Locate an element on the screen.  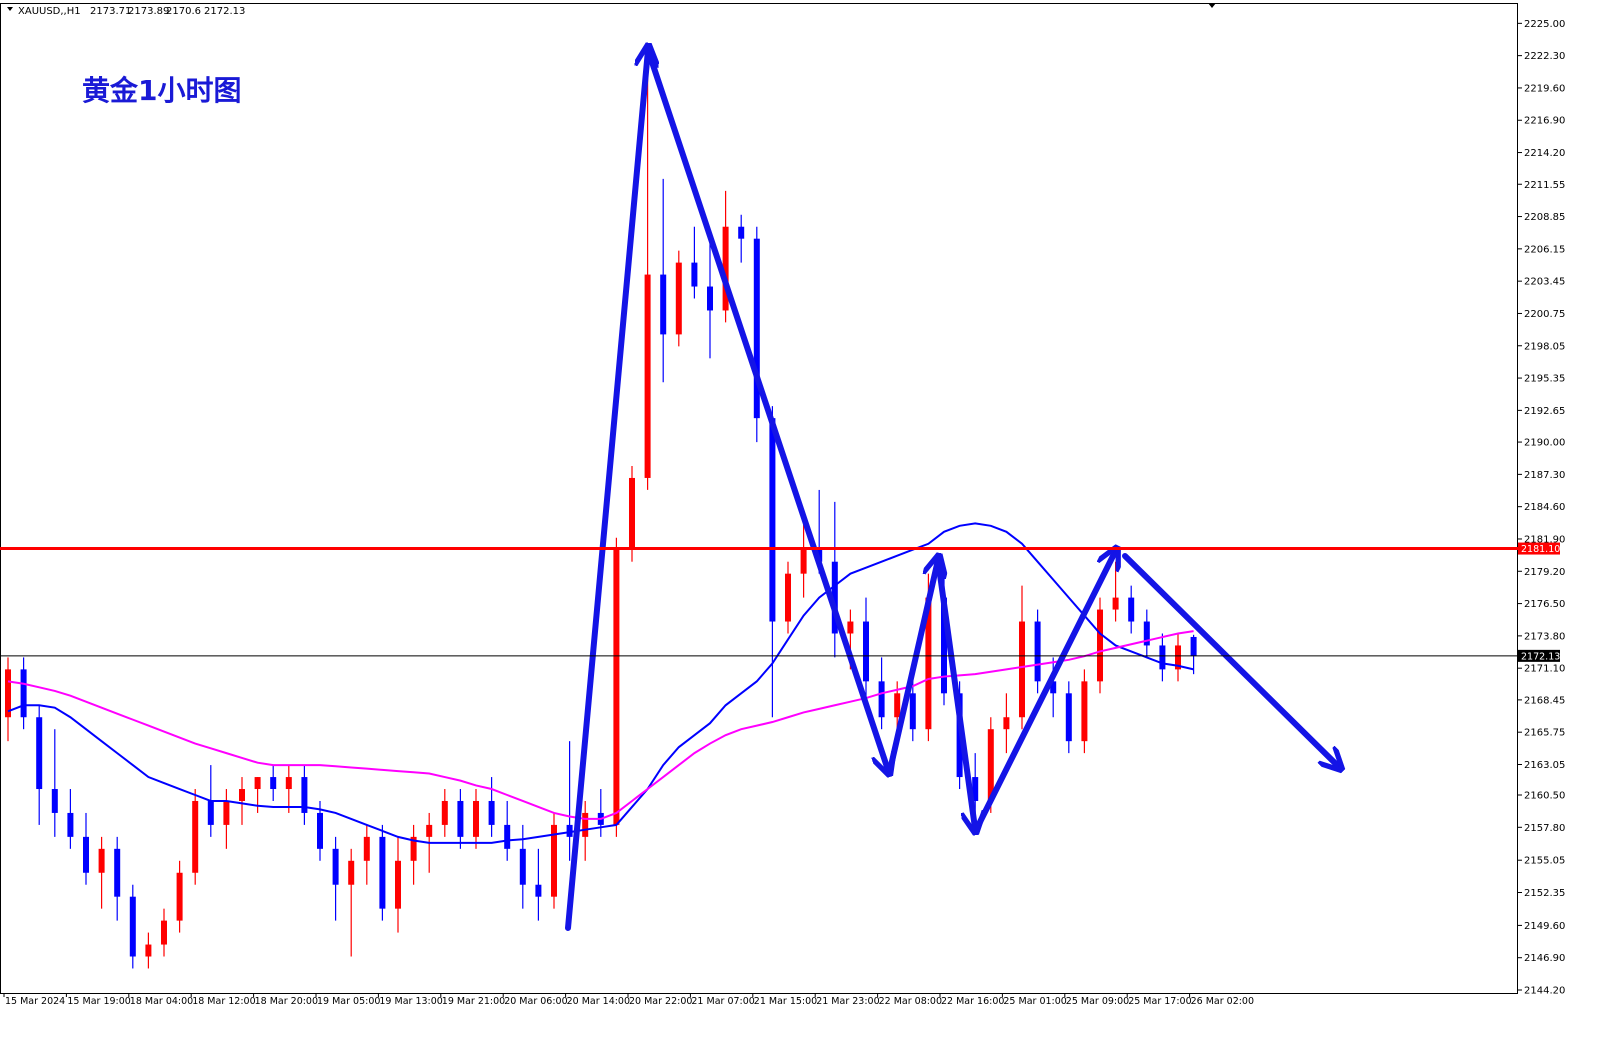
y-tick-label: 2171.10 is located at coordinates (1544, 669).